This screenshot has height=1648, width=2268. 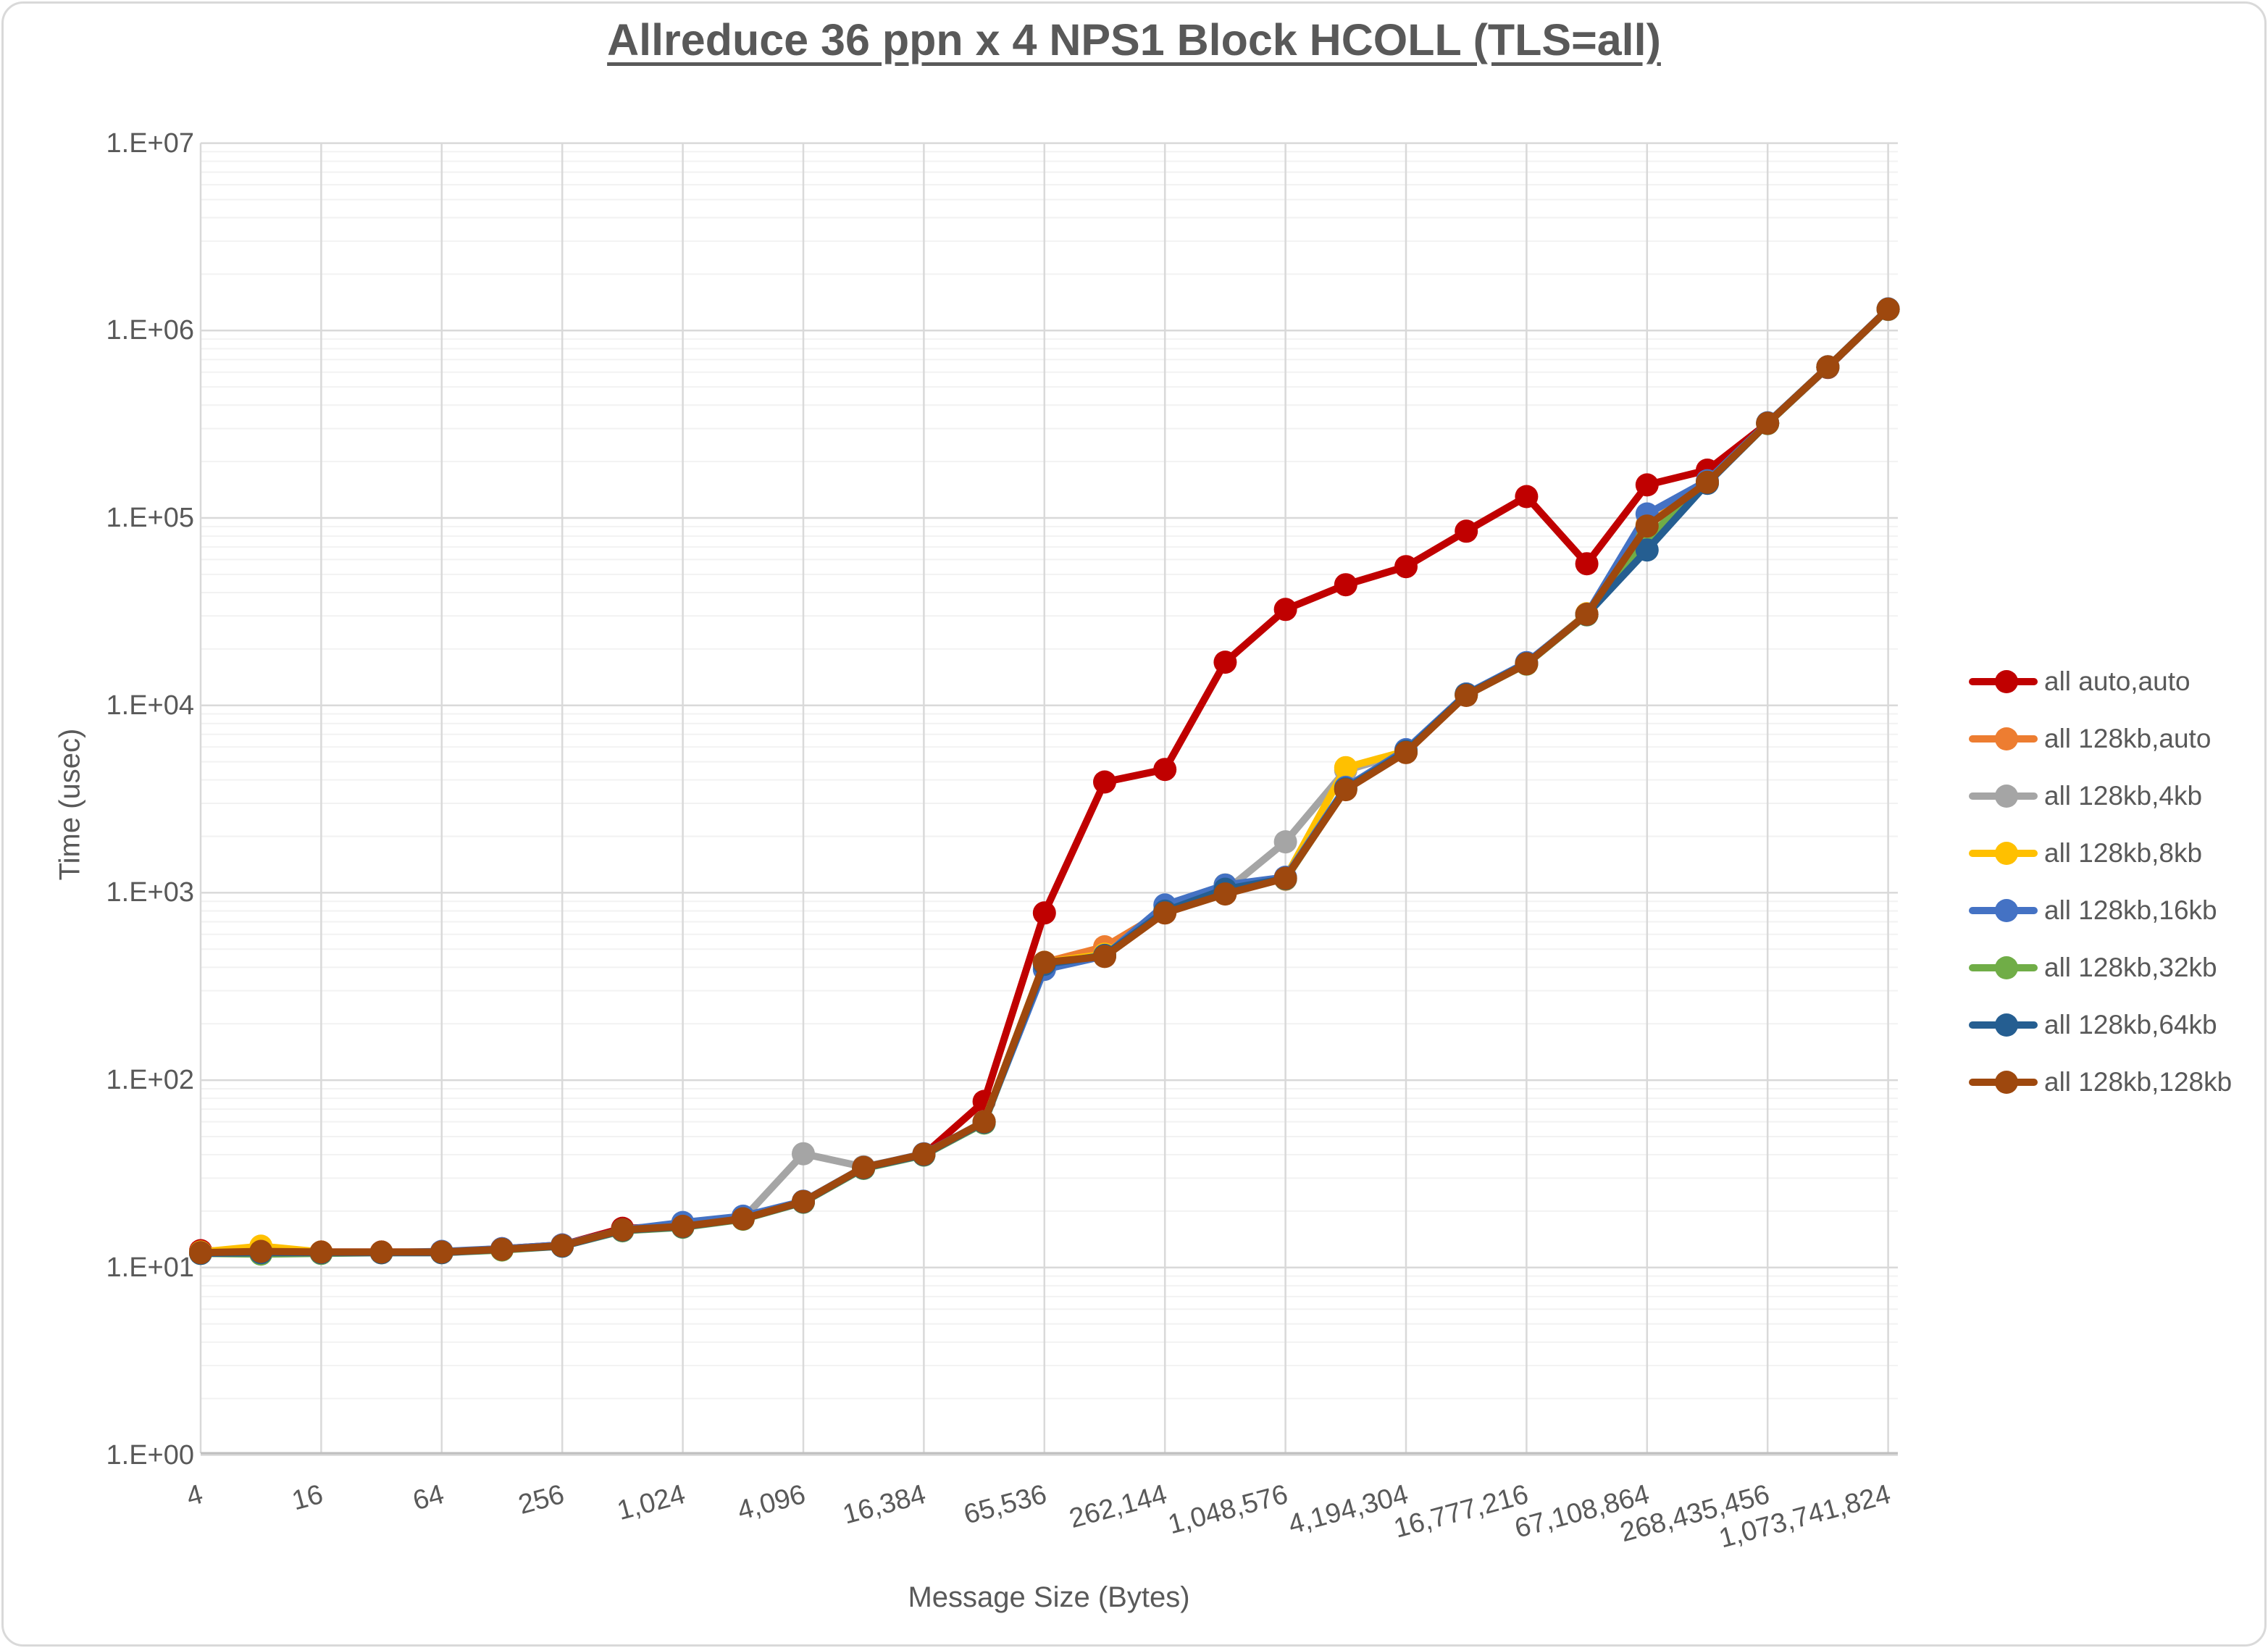 I want to click on legend-item-all-128kb-16kb: all 128kb,16kb, so click(x=2093, y=910).